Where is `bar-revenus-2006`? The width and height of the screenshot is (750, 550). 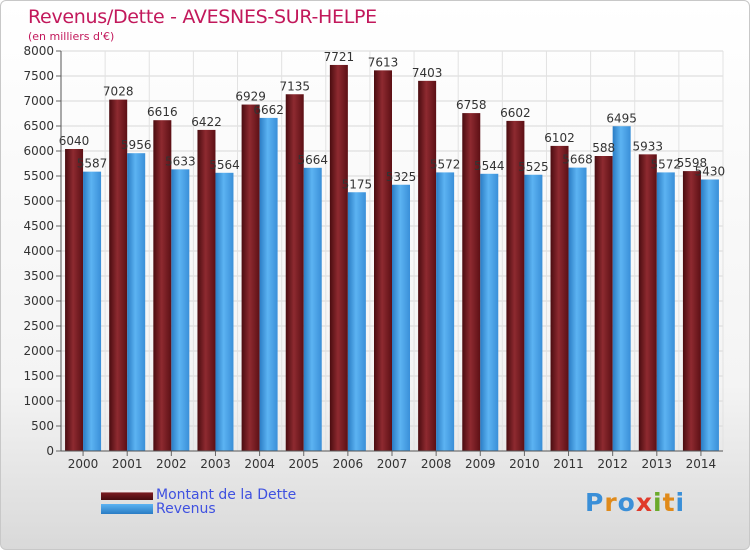 bar-revenus-2006 is located at coordinates (356, 321).